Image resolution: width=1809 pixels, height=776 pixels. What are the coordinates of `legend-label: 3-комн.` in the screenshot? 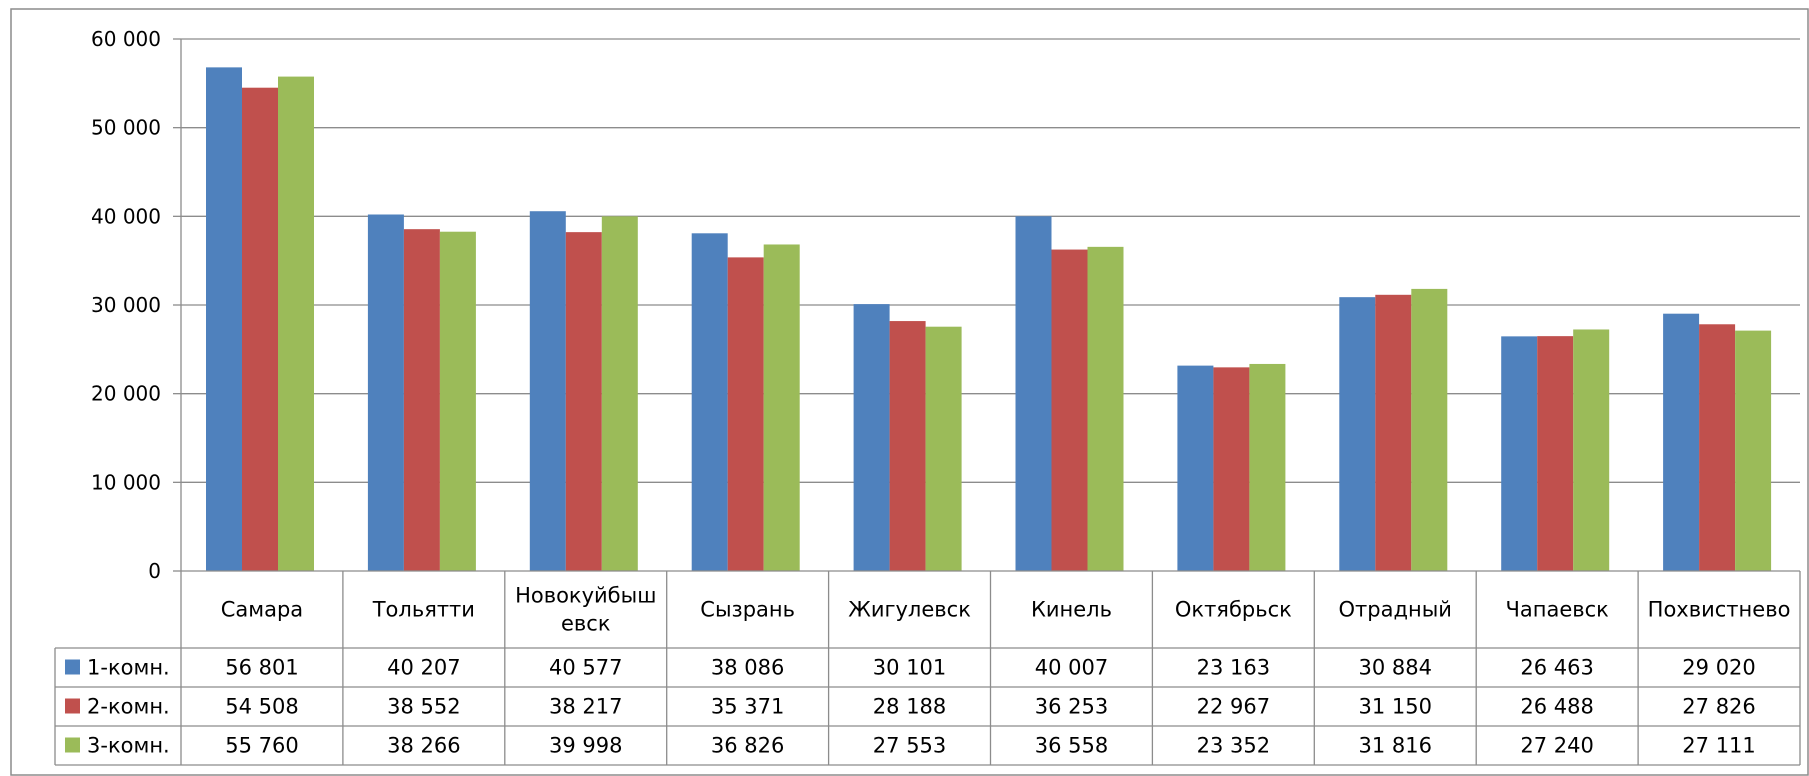 It's located at (128, 746).